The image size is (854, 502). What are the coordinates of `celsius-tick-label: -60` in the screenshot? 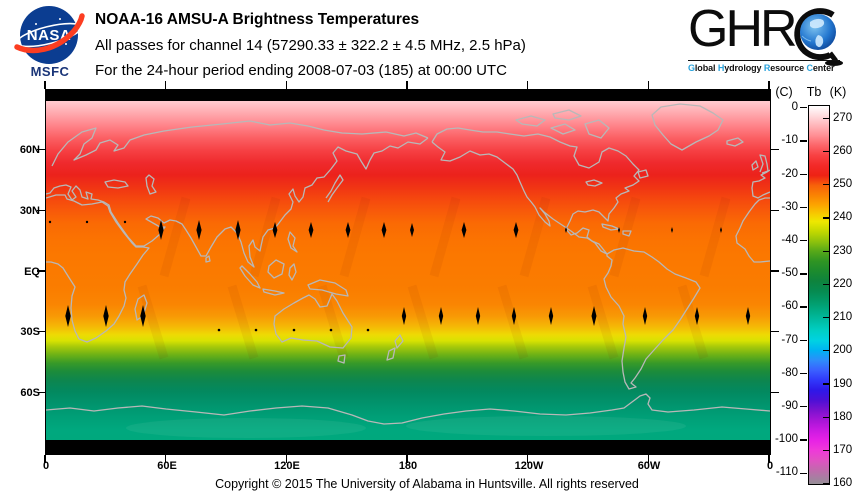 It's located at (789, 306).